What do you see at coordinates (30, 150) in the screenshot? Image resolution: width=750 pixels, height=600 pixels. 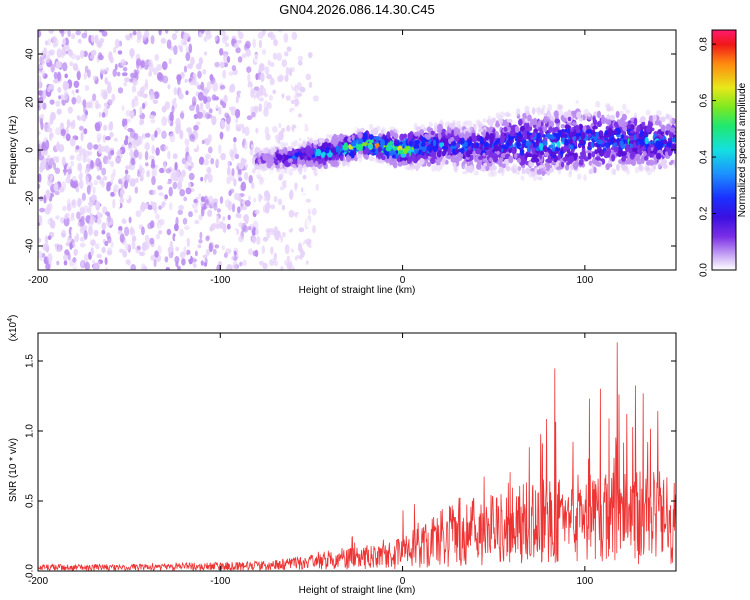 I see `spectrogram-y-tick-label: 0` at bounding box center [30, 150].